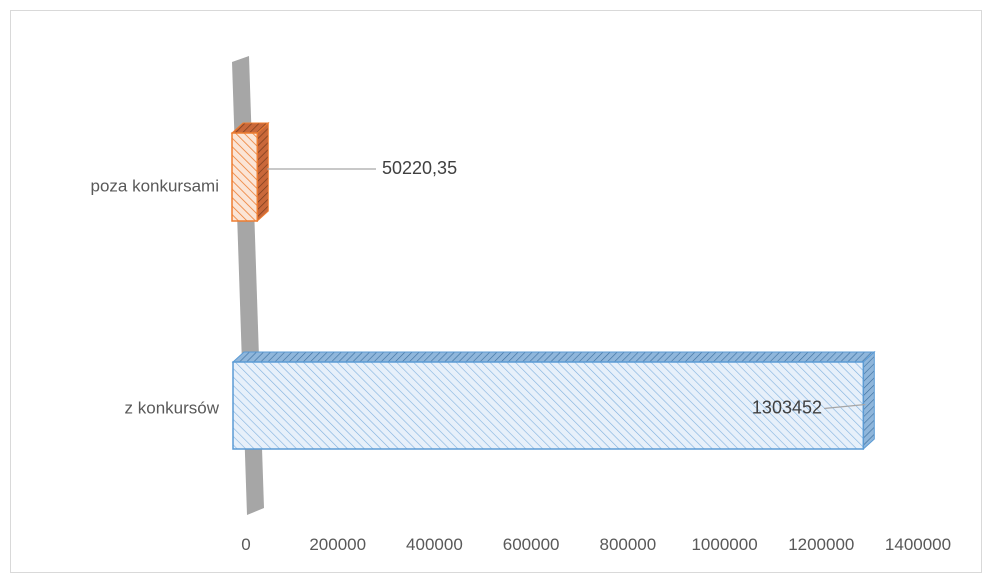 This screenshot has width=992, height=583. Describe the element at coordinates (553, 357) in the screenshot. I see `bar-top-z-konkursow` at that location.